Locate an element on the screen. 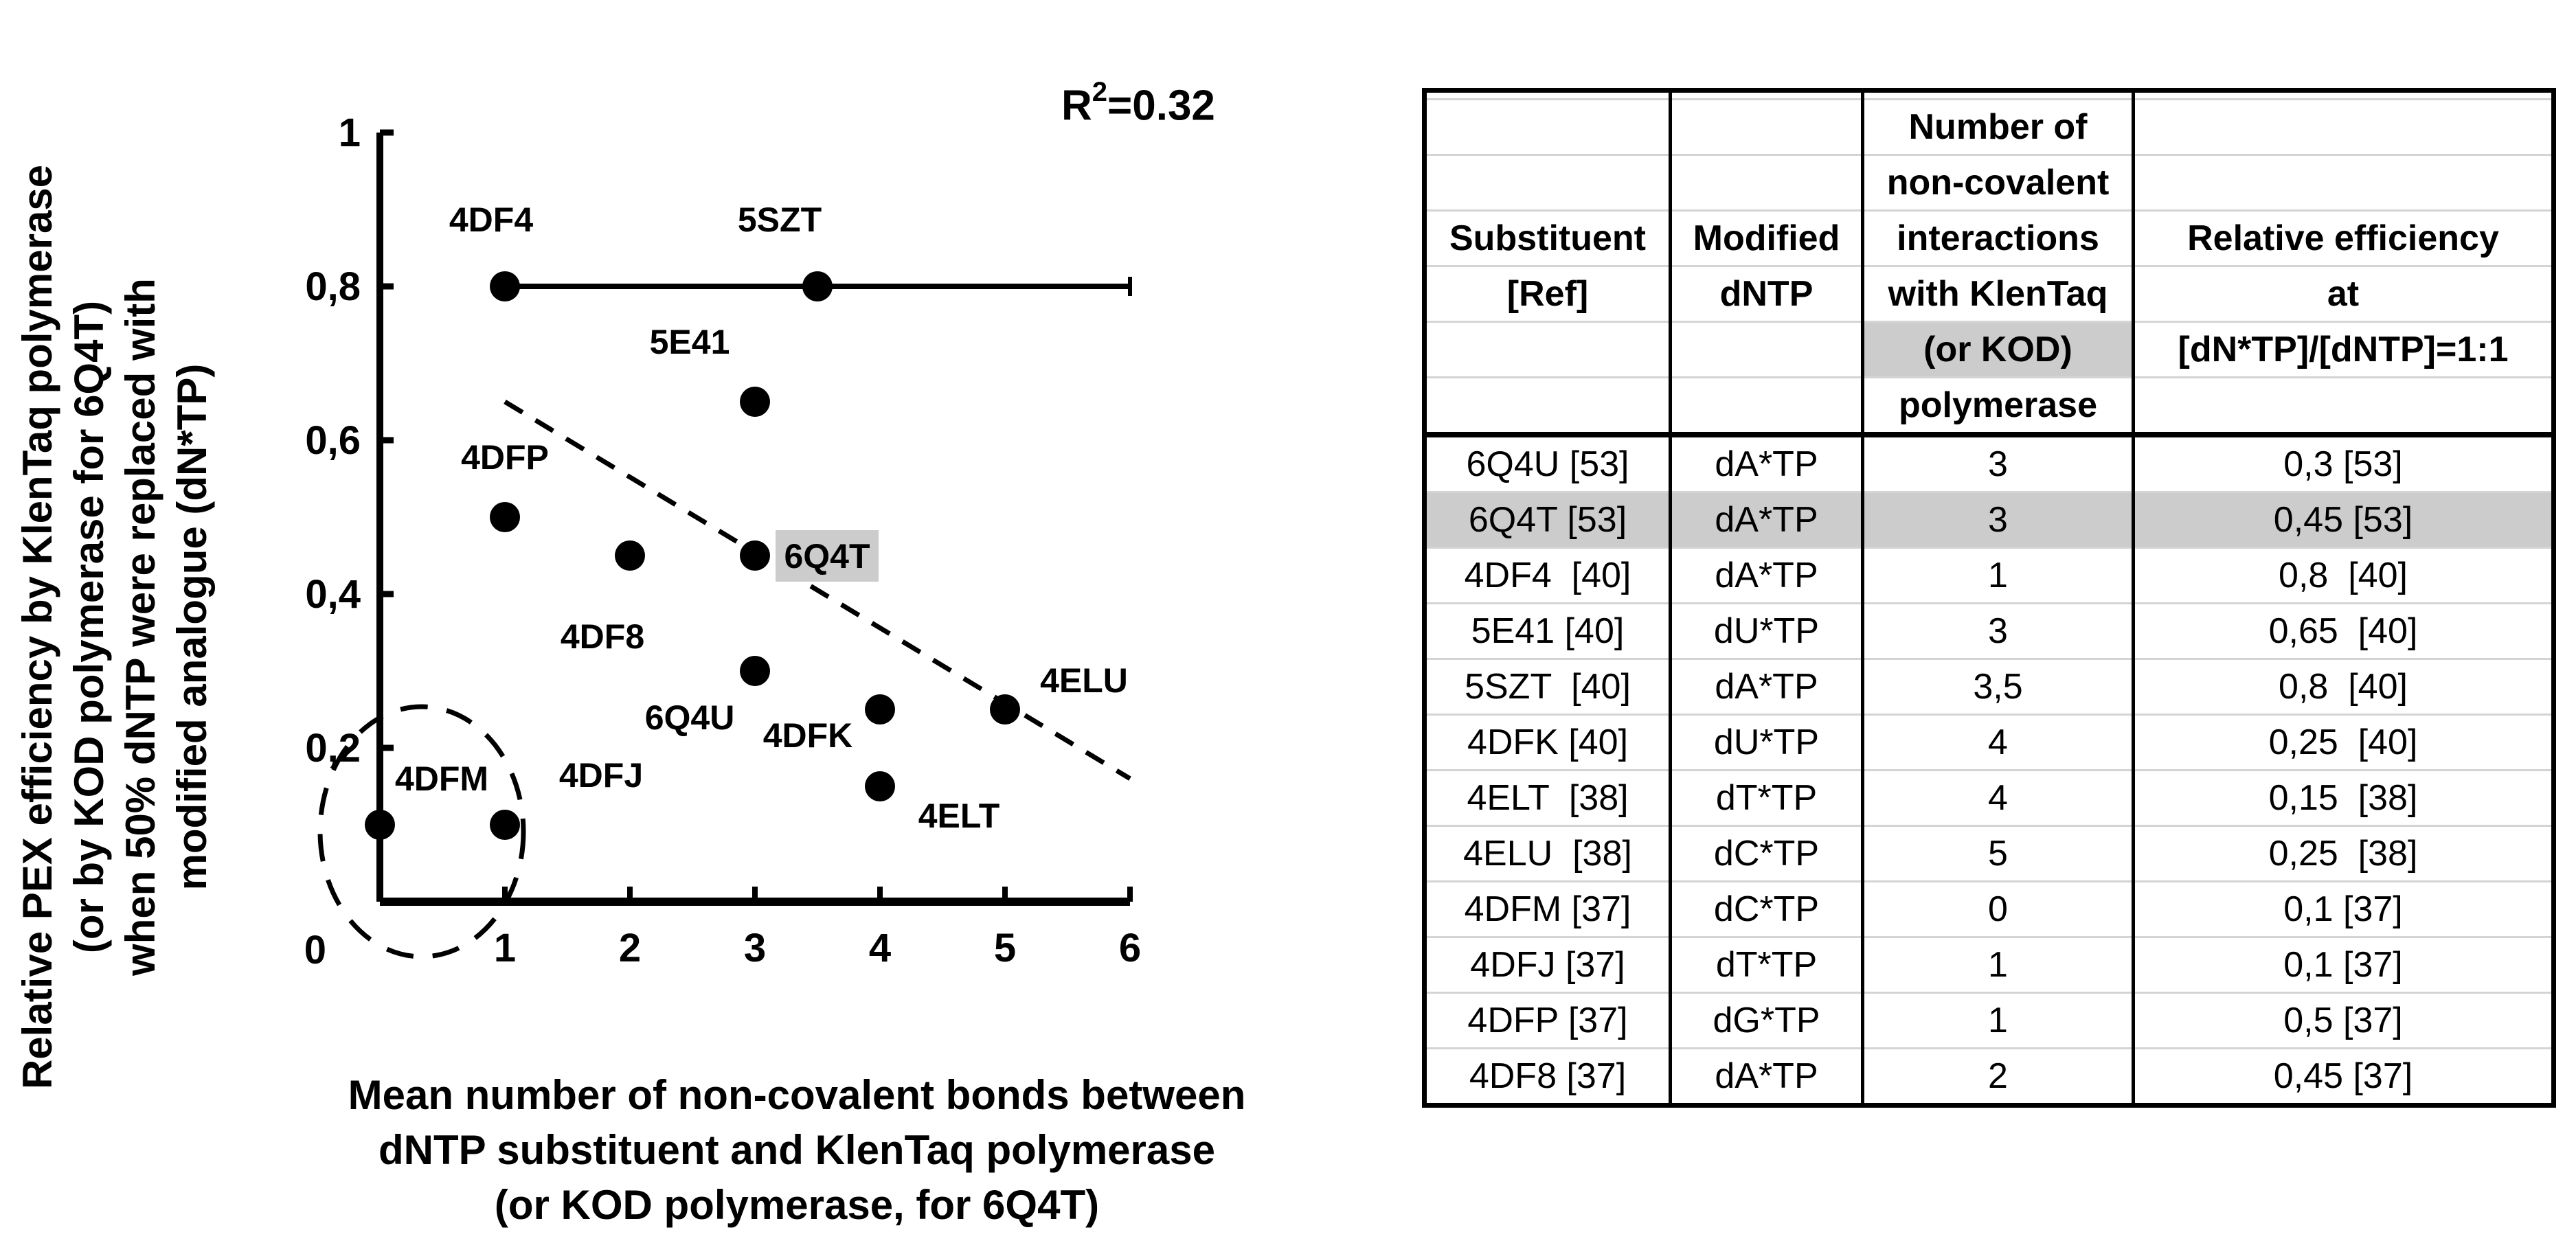 Image resolution: width=2576 pixels, height=1254 pixels. header-line: Substituent is located at coordinates (1548, 237).